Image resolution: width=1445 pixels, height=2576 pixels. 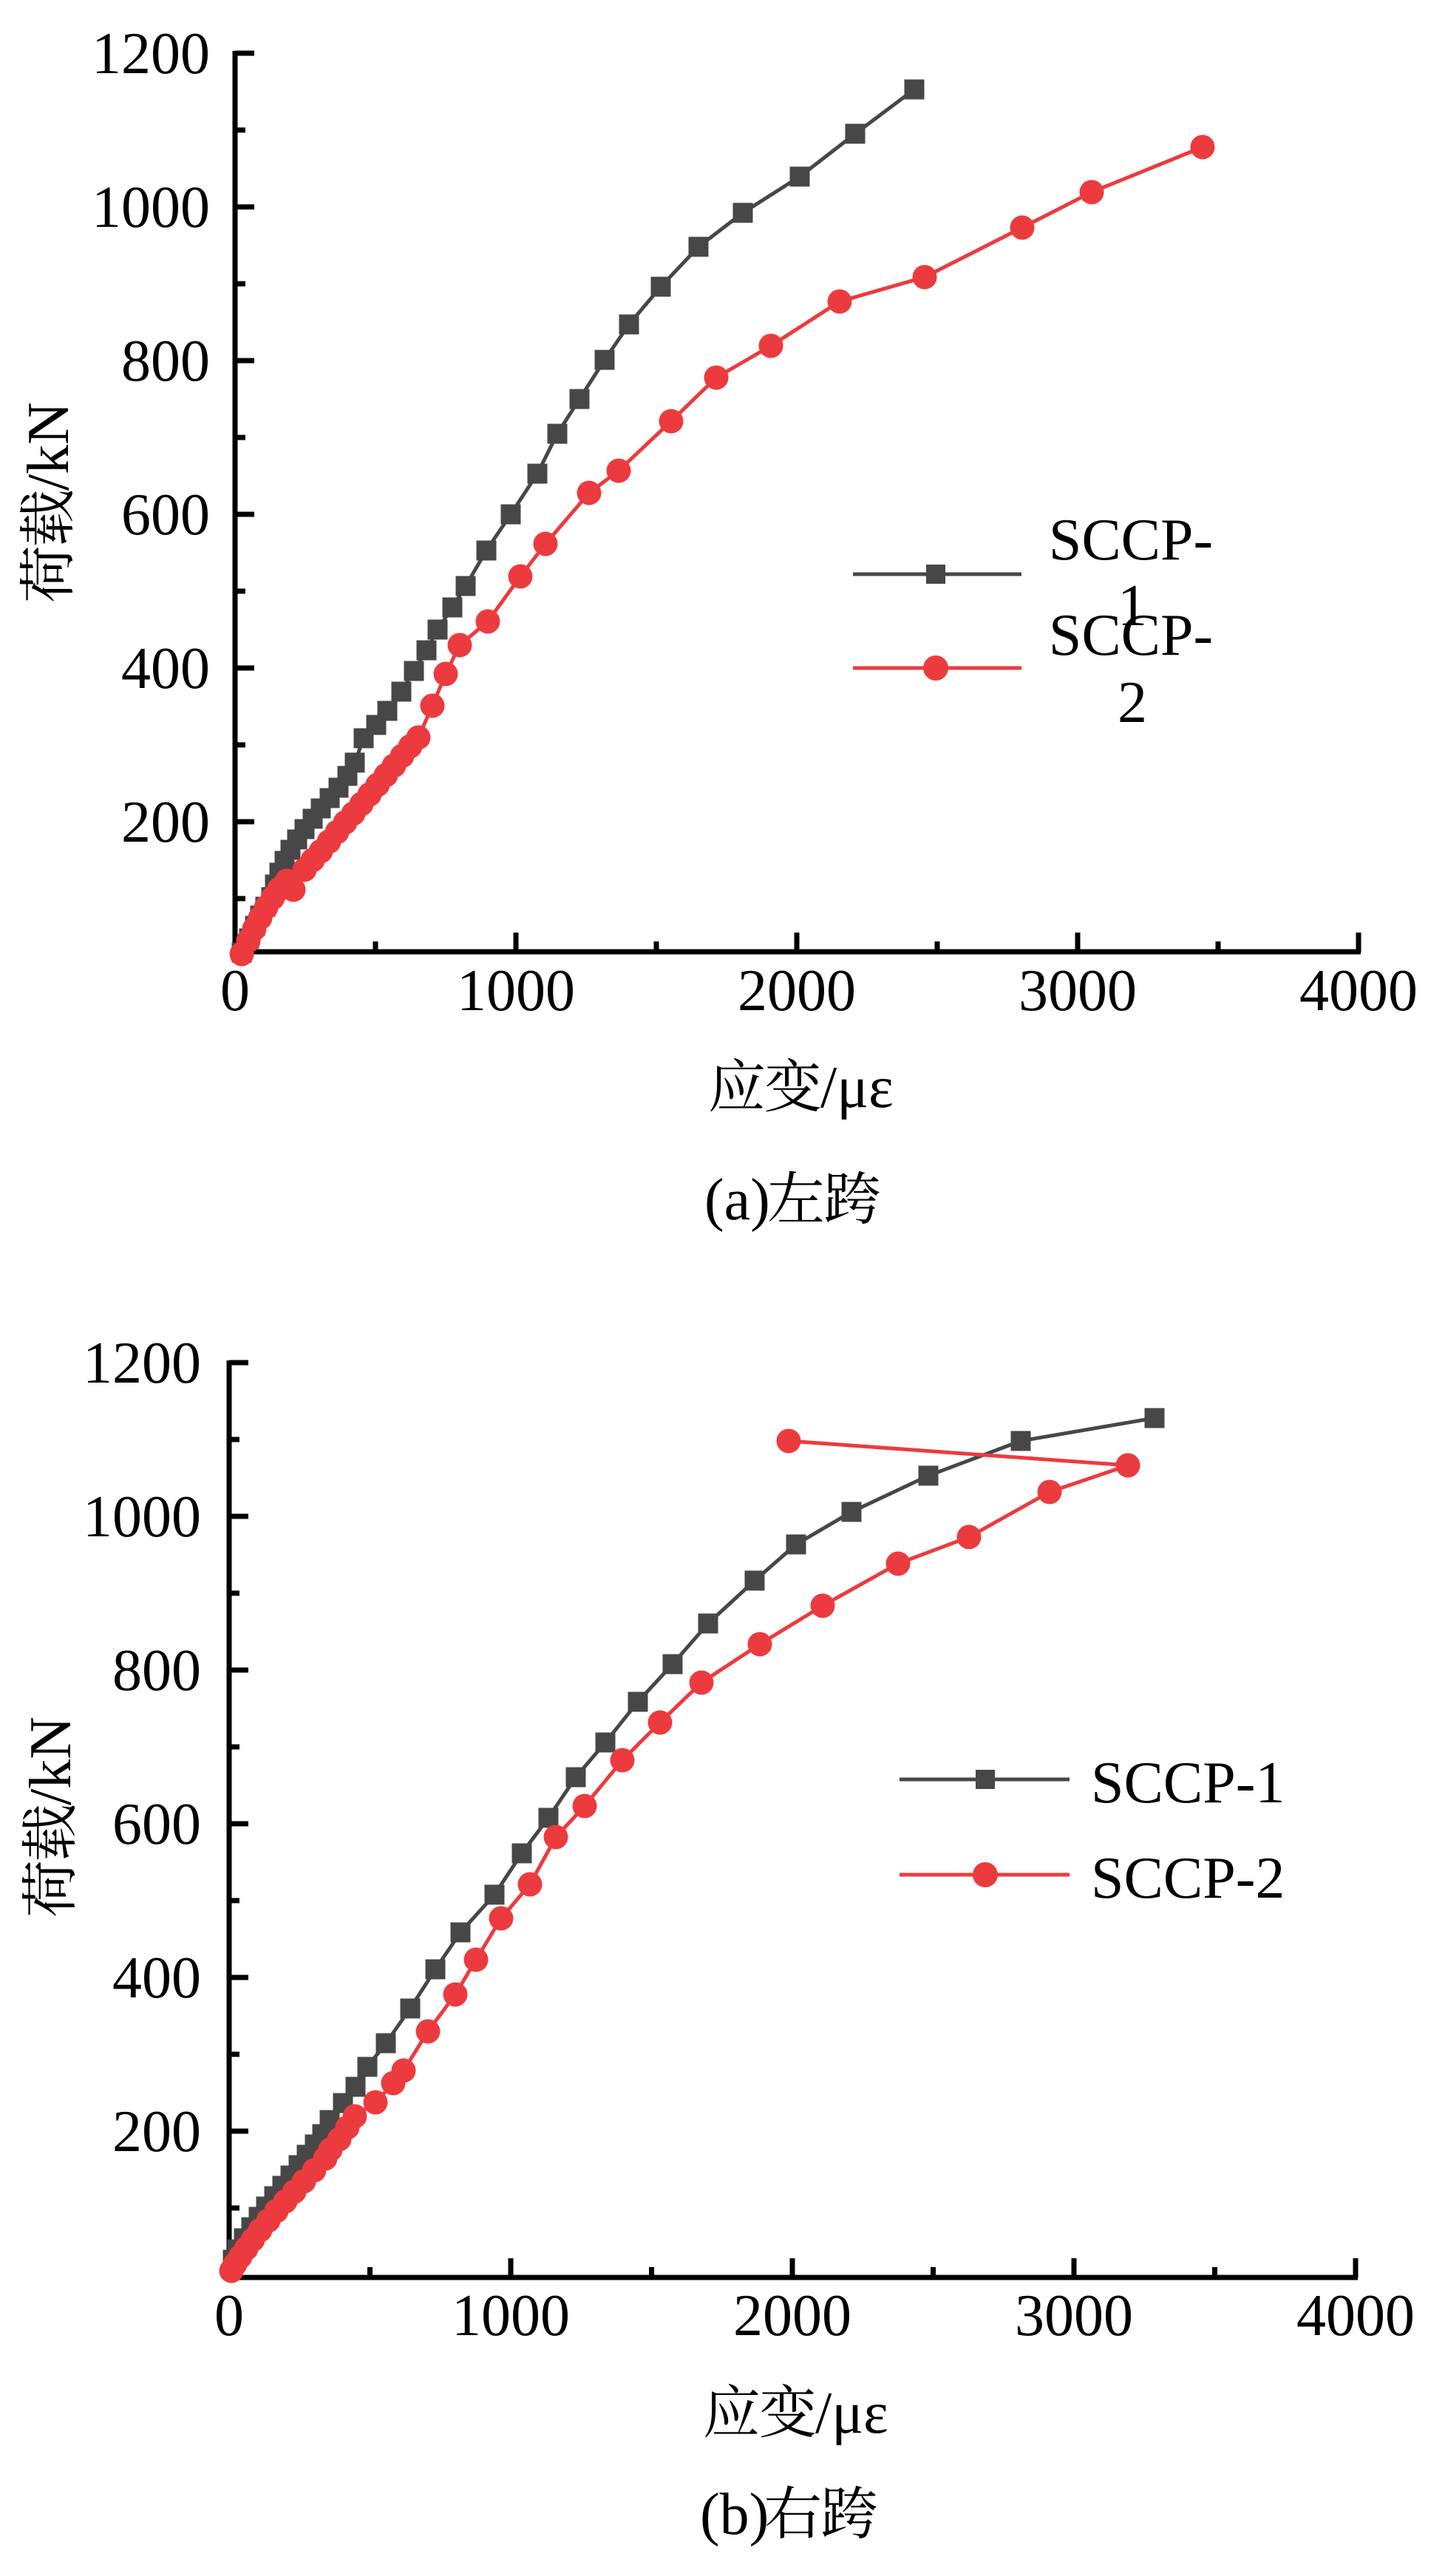 What do you see at coordinates (1188, 1878) in the screenshot?
I see `svg-text: SCCP-2` at bounding box center [1188, 1878].